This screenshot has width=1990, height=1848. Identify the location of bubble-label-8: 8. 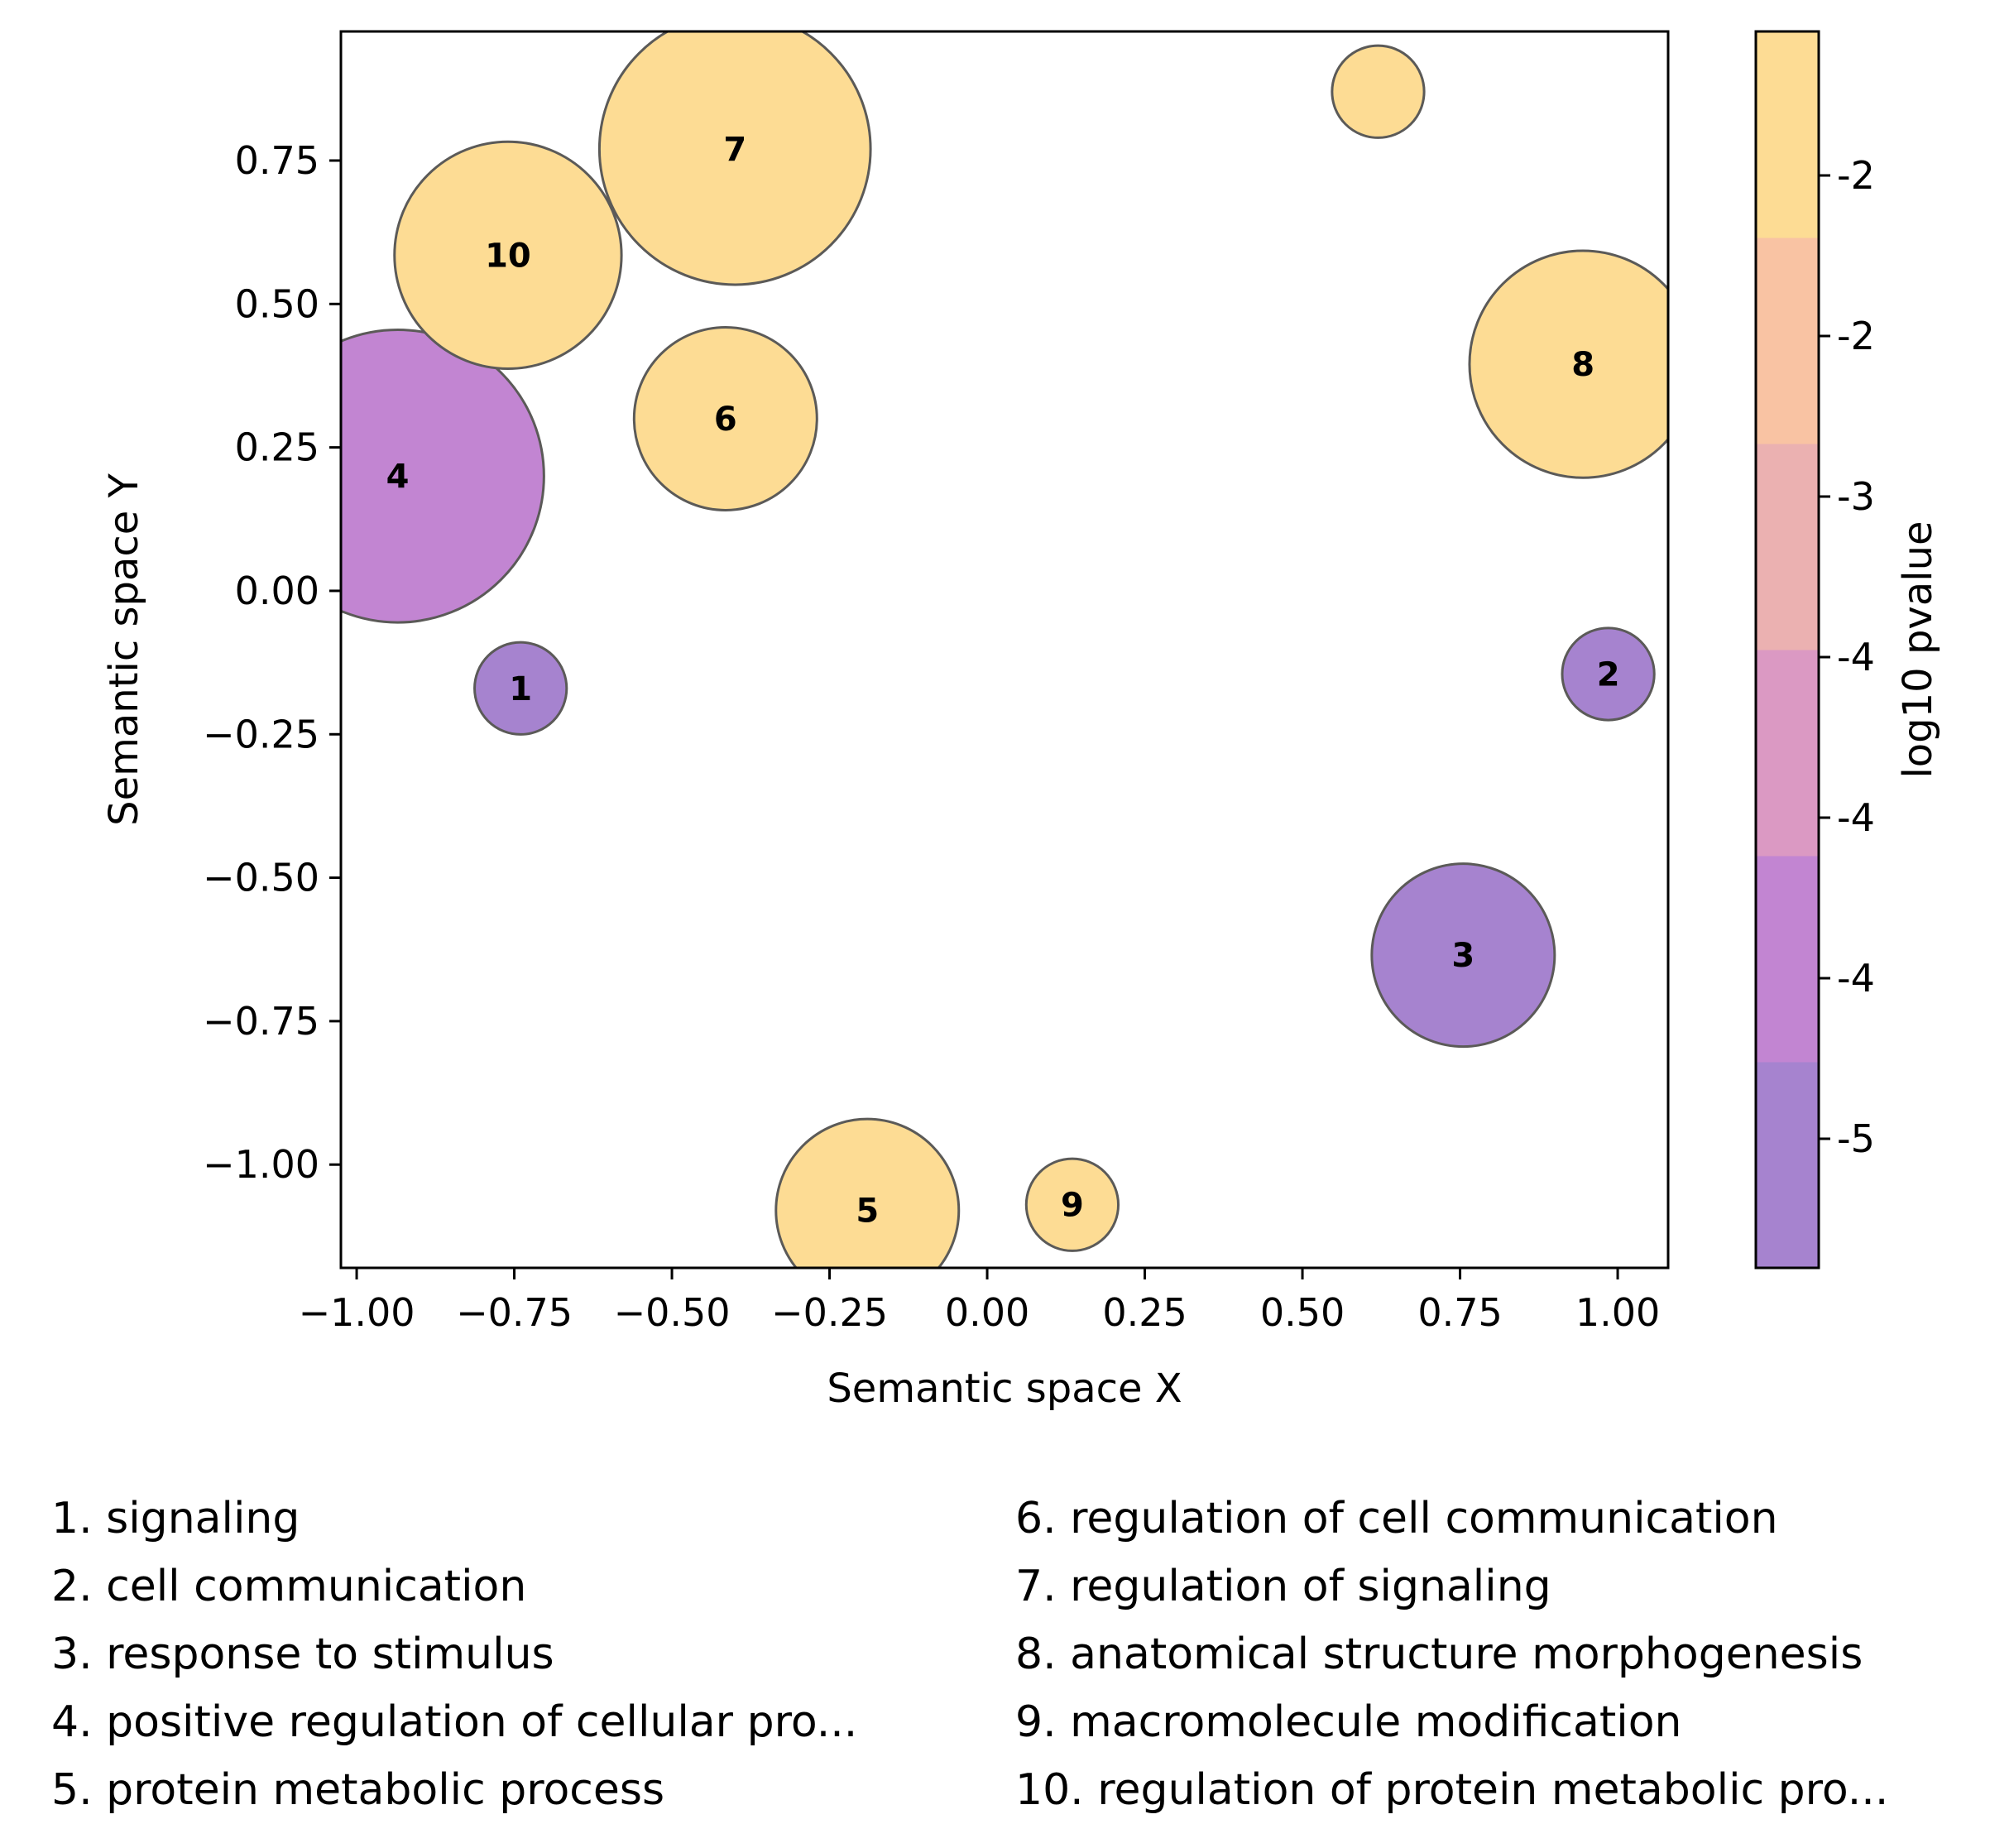
(1583, 365).